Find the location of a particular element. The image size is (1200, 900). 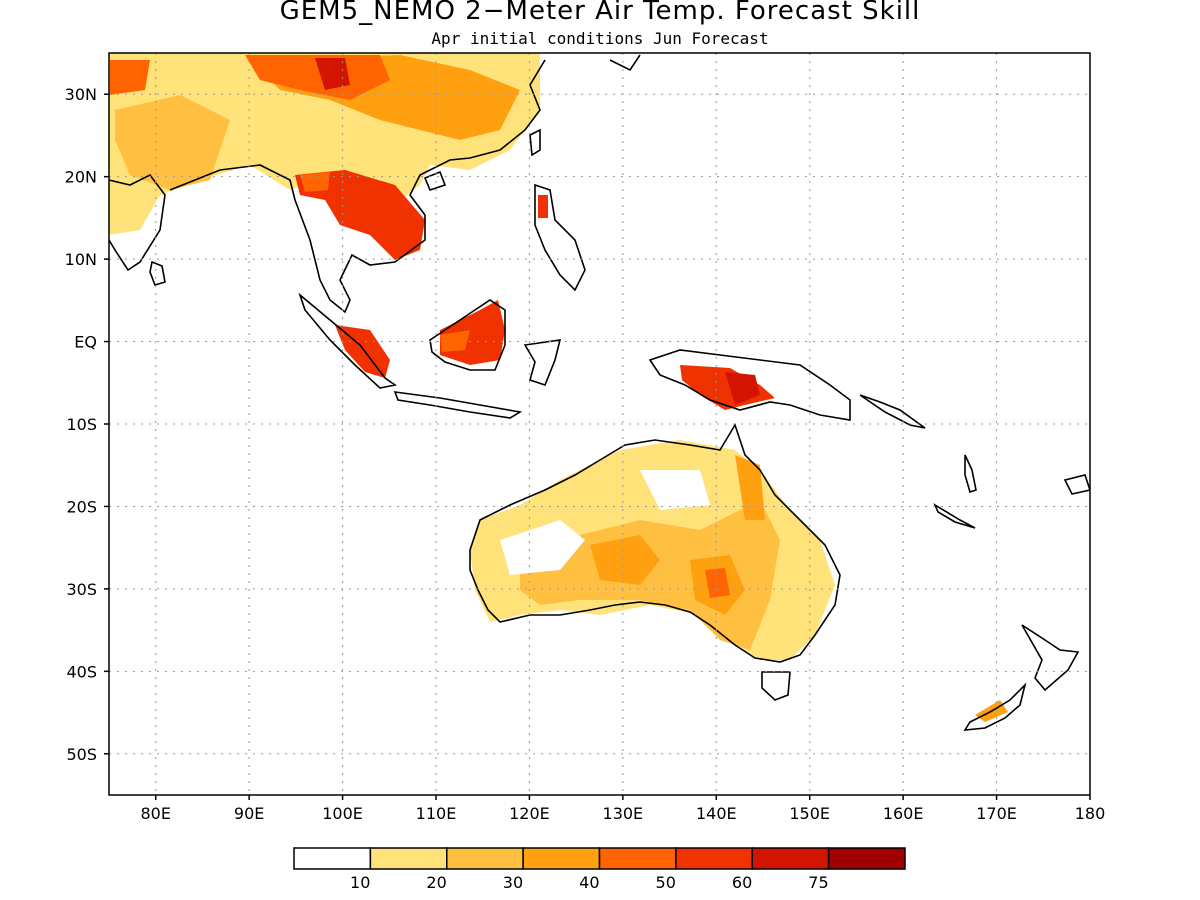

skill-region-indochina-low is located at coordinates (315, 182).